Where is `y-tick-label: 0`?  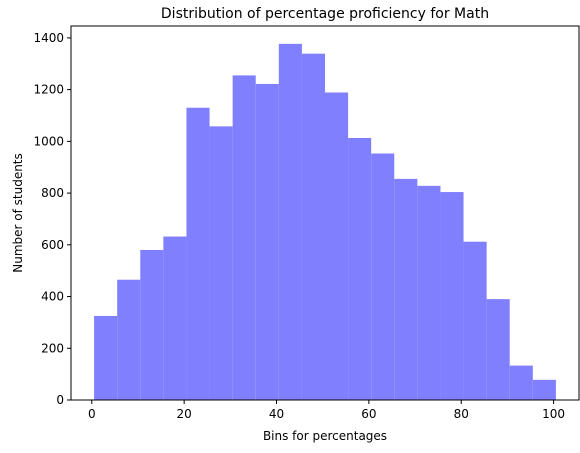 y-tick-label: 0 is located at coordinates (60, 400).